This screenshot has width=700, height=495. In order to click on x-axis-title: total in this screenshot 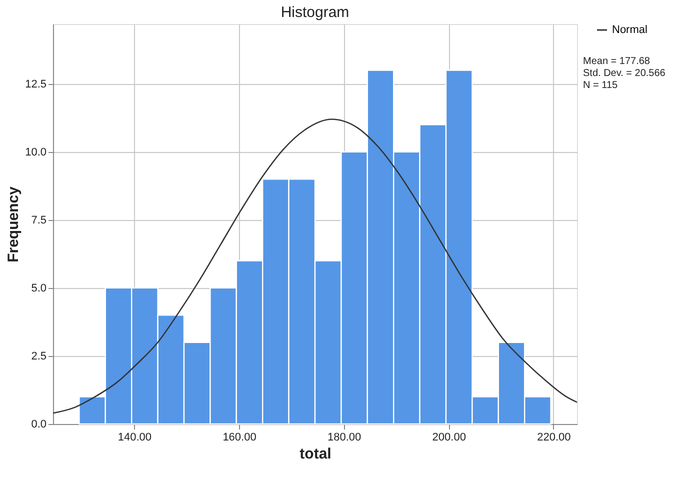, I will do `click(316, 454)`.